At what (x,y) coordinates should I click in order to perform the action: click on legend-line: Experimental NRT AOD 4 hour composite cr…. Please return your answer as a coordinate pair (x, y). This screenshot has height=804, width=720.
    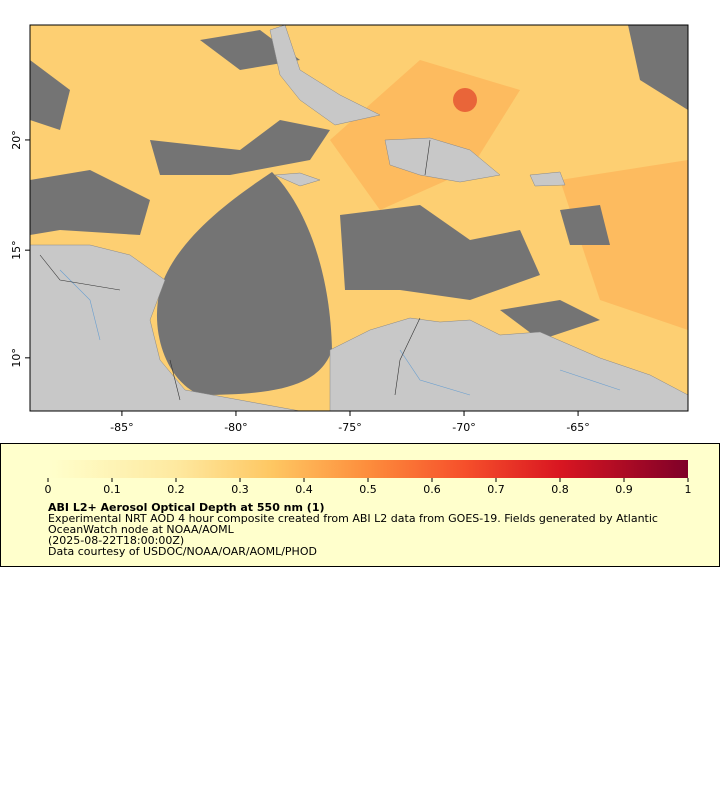
    Looking at the image, I should click on (353, 518).